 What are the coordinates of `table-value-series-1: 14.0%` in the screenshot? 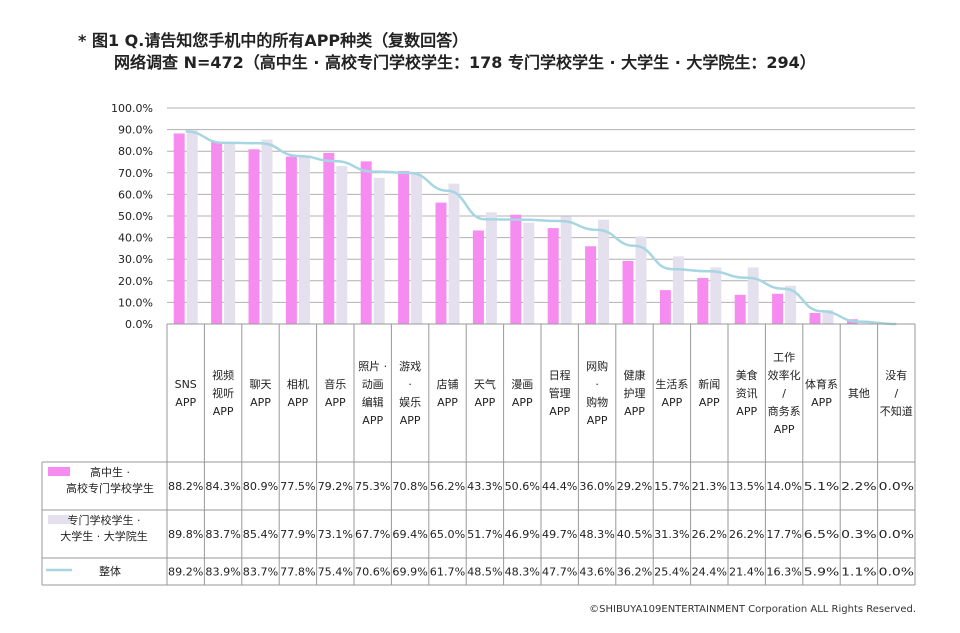 It's located at (783, 486).